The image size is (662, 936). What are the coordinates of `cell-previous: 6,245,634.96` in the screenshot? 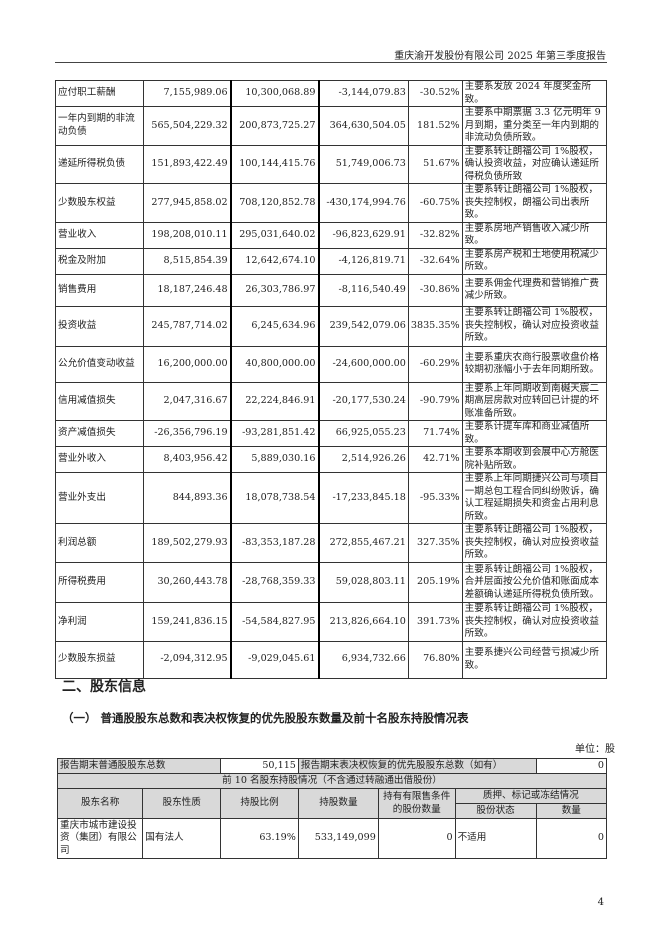 It's located at (275, 326).